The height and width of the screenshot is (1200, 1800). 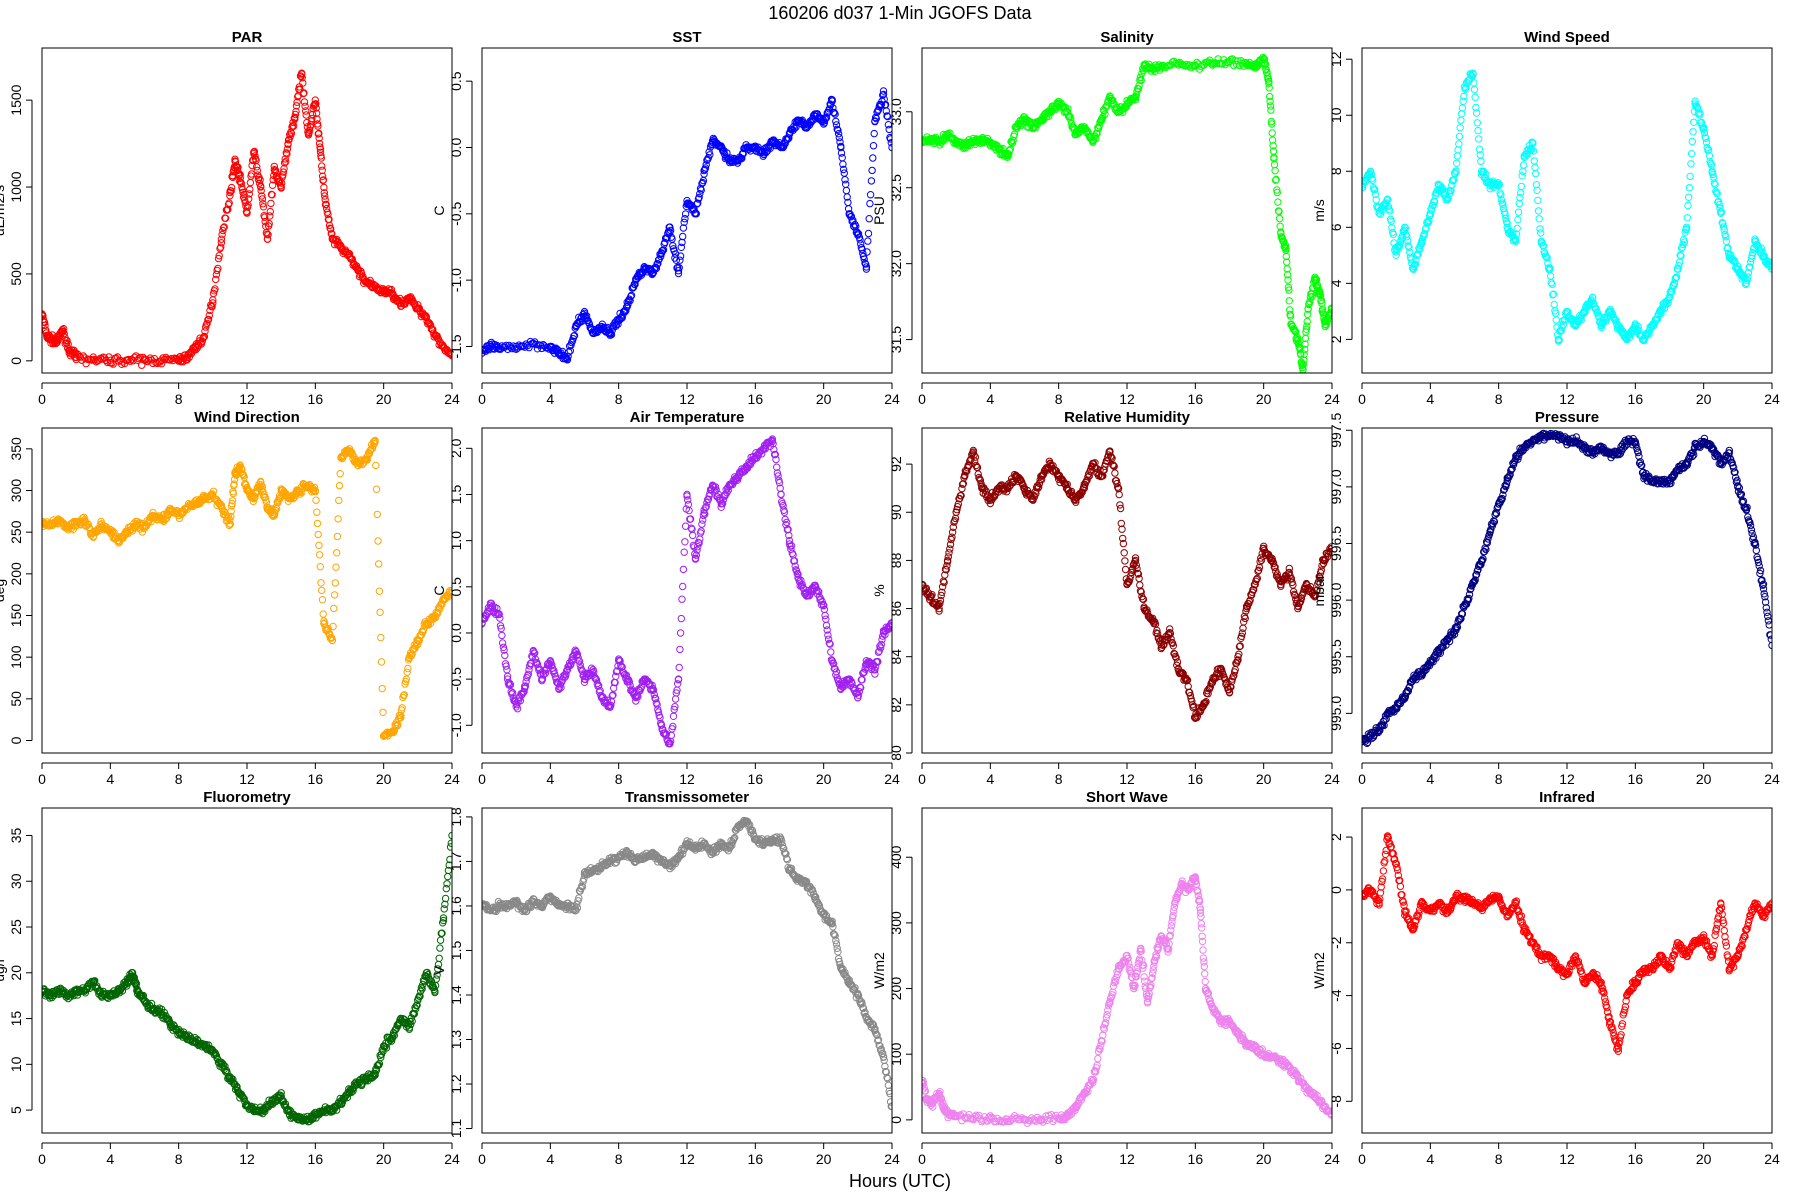 What do you see at coordinates (456, 280) in the screenshot?
I see `y-tick-label-sst: -1.0` at bounding box center [456, 280].